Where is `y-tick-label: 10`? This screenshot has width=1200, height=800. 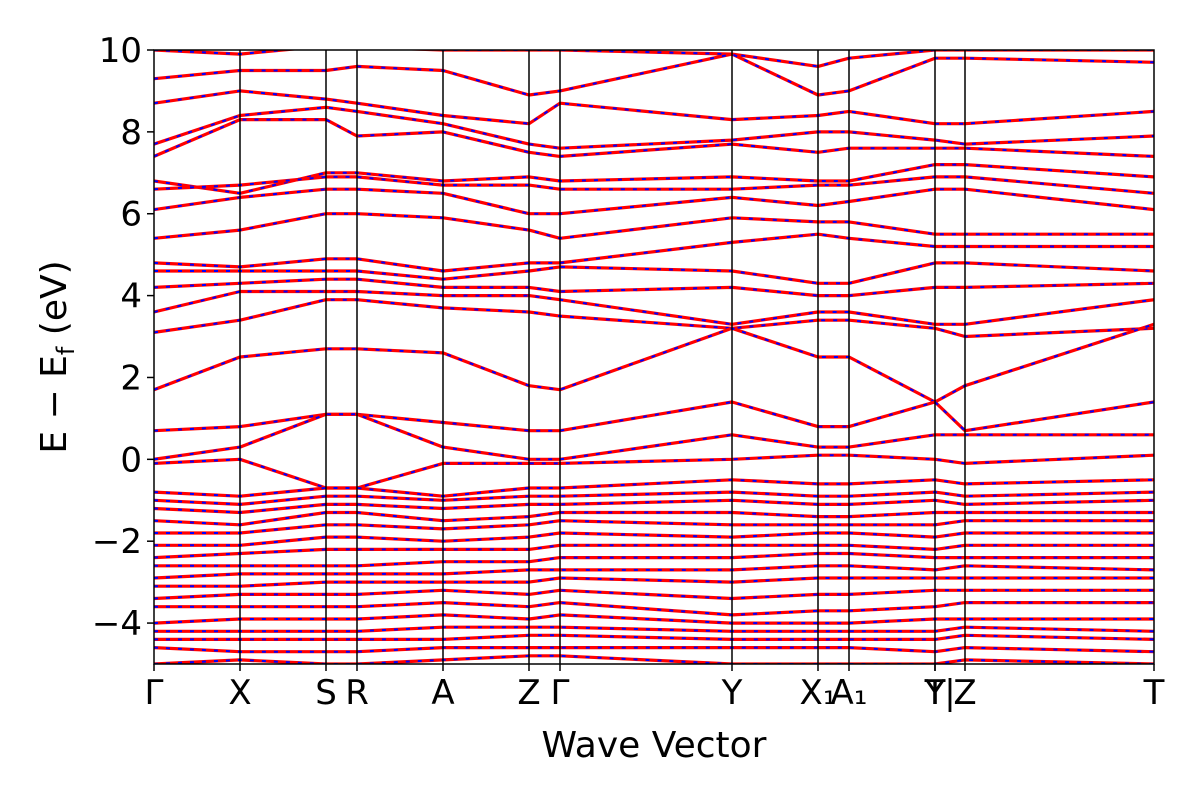 y-tick-label: 10 is located at coordinates (120, 51).